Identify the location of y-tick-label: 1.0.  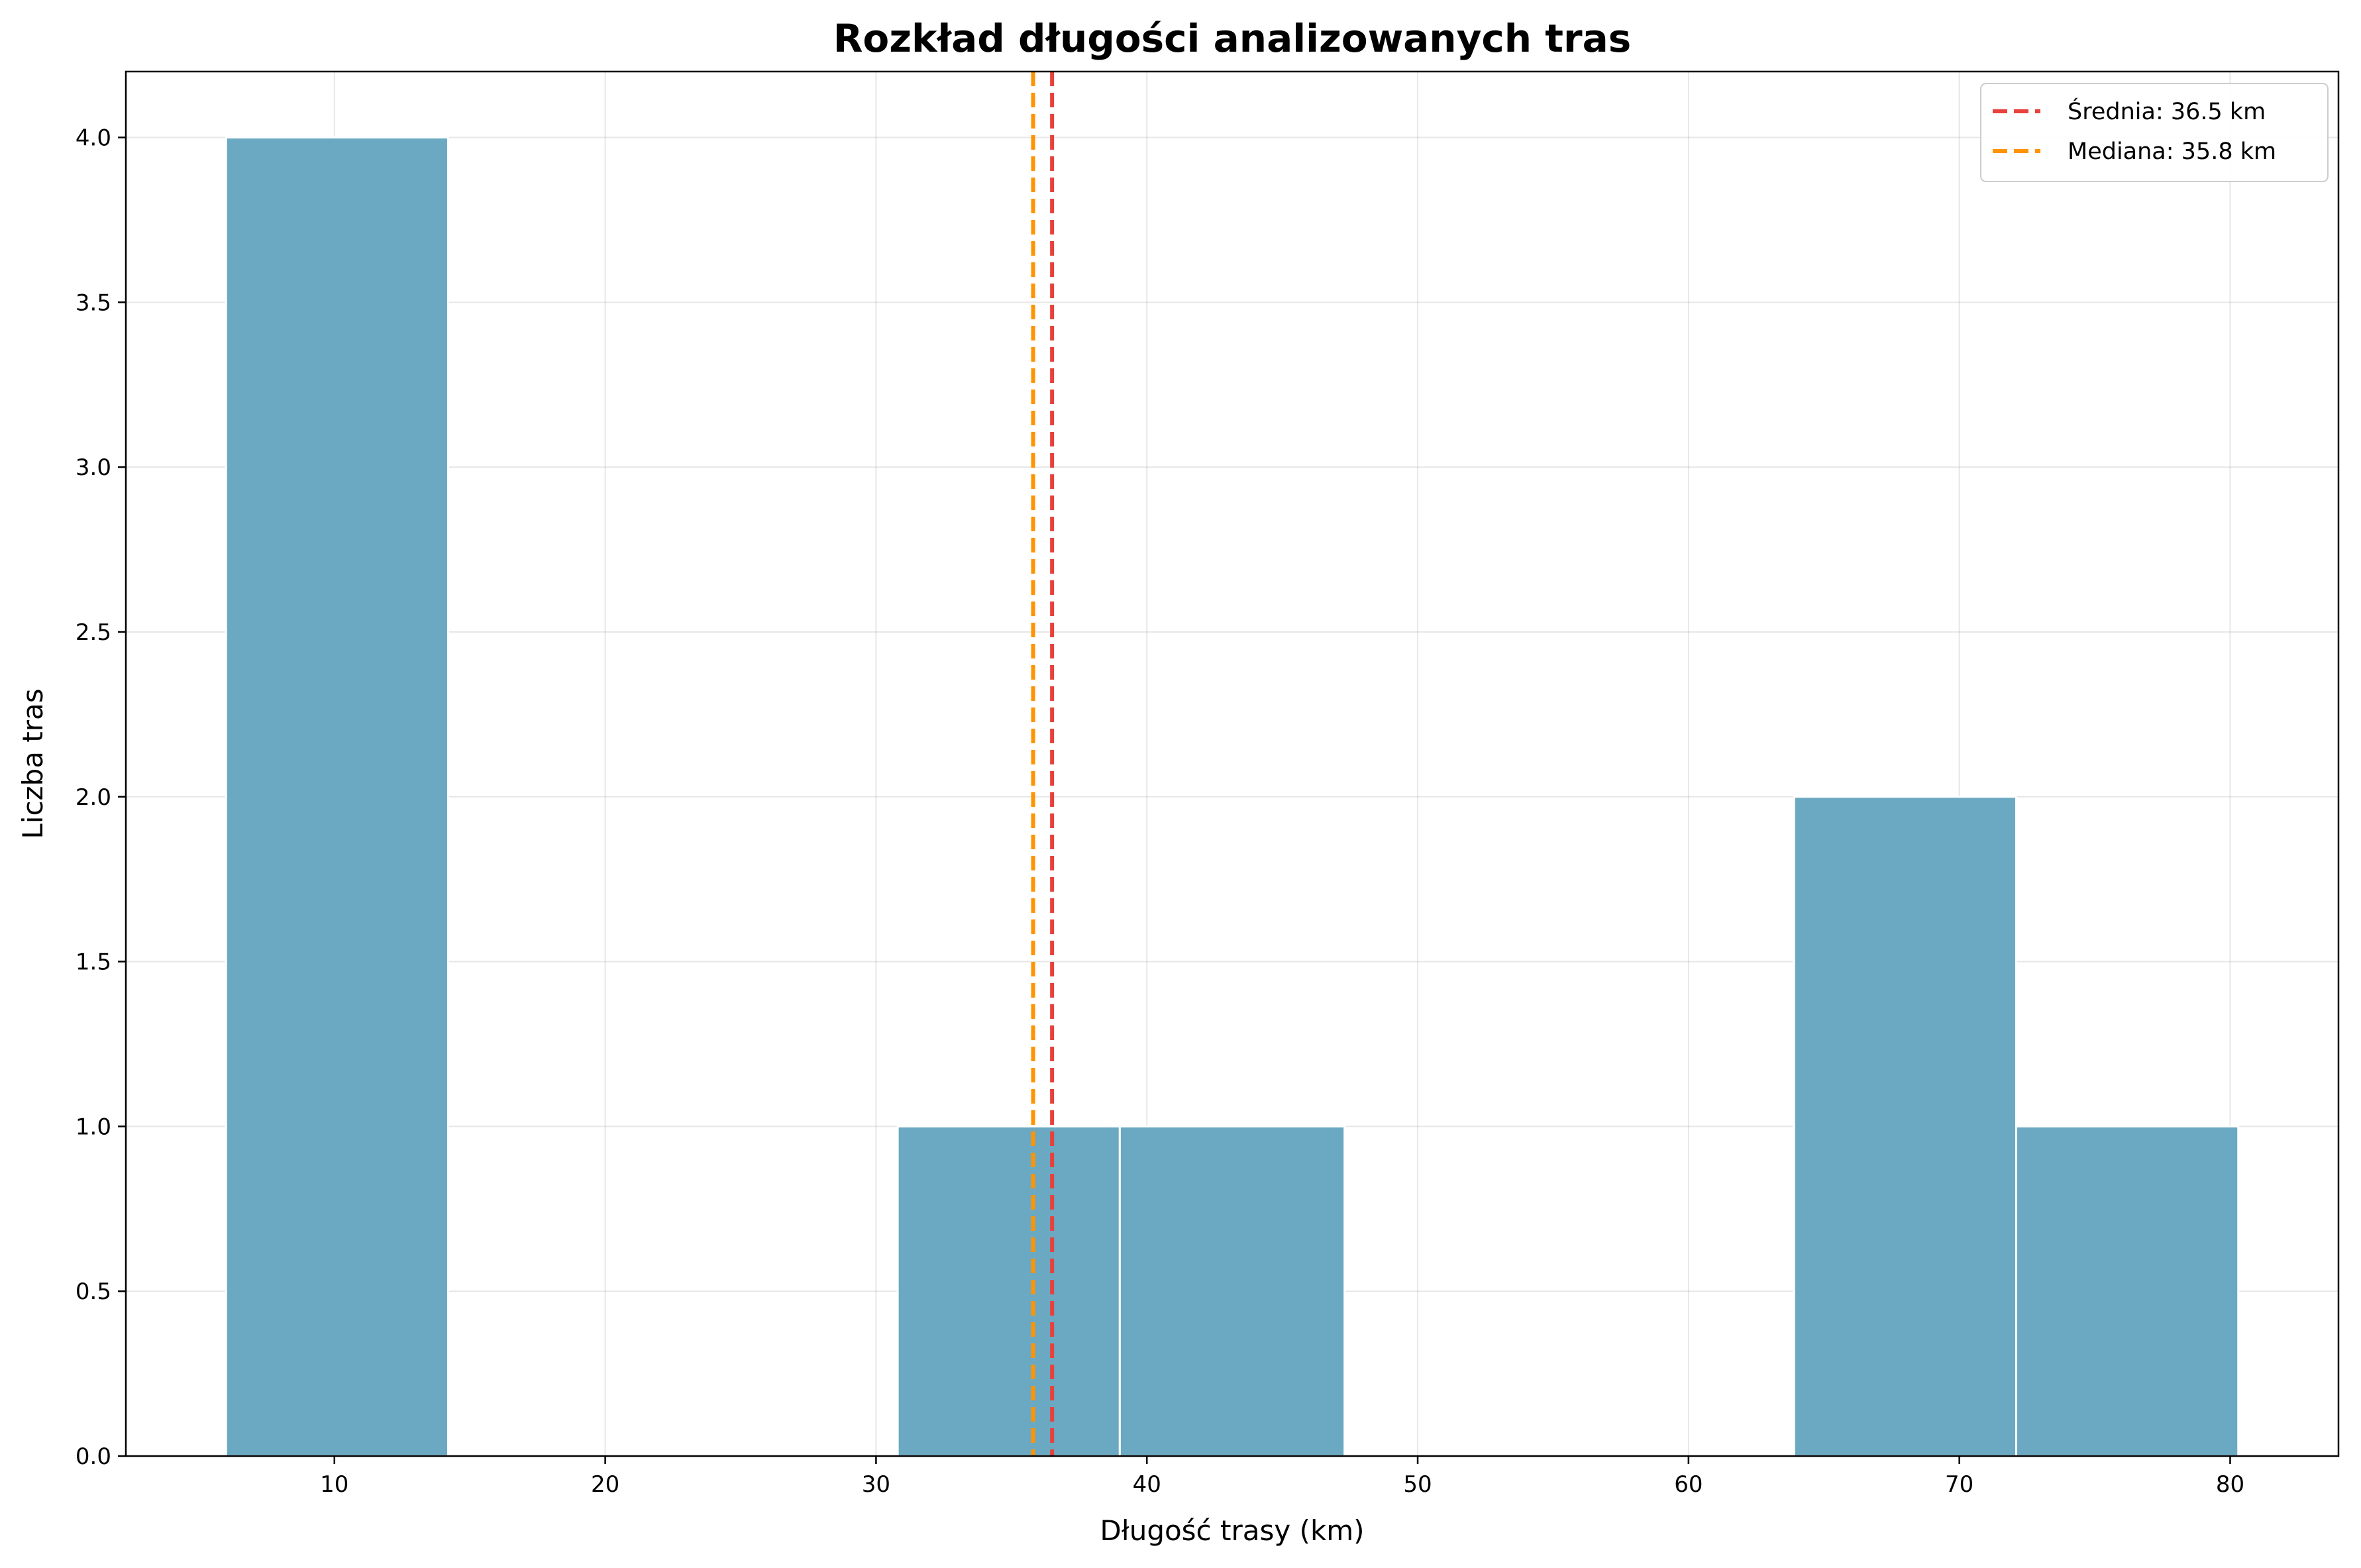
(93, 1127).